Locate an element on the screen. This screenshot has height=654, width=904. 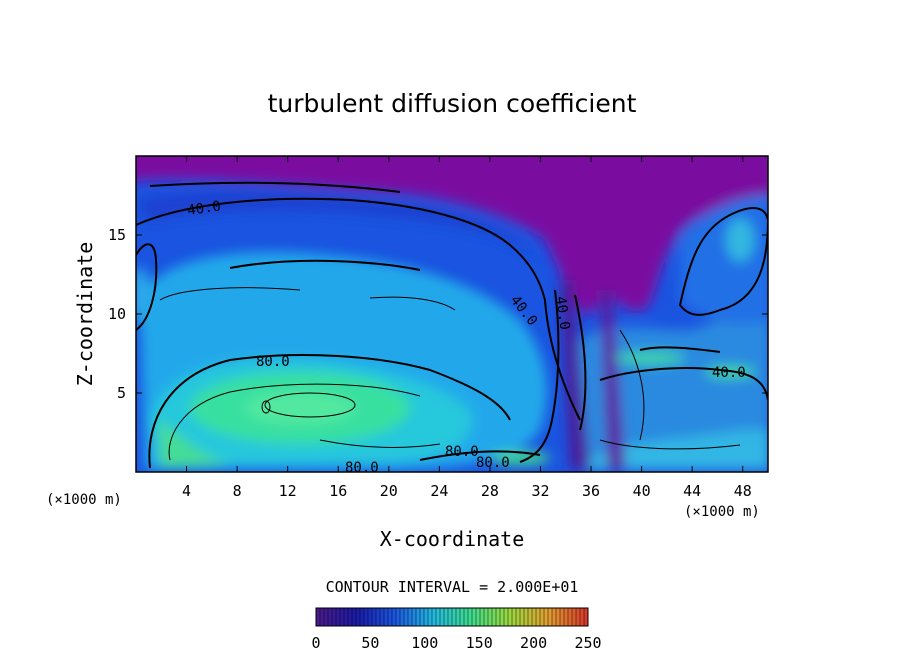
contour-40-top is located at coordinates (275, 187).